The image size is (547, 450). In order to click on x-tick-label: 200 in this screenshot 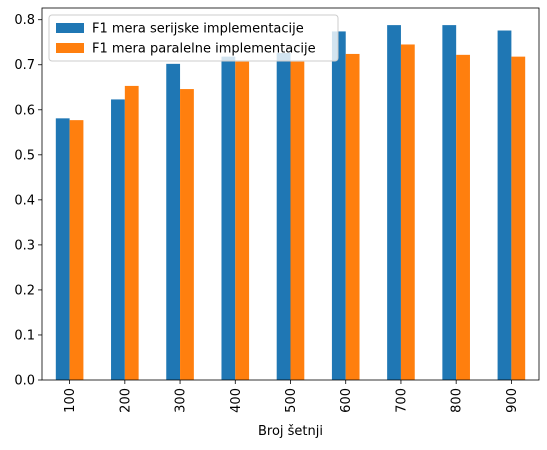, I will do `click(125, 400)`.